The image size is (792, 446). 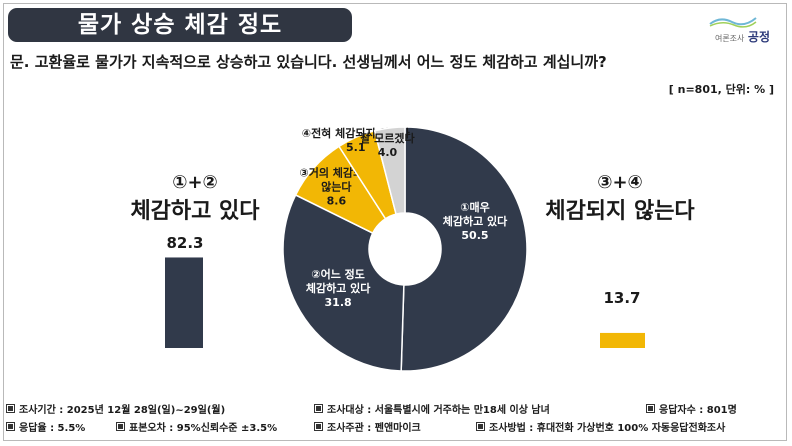 I want to click on slice-value-label-5: 4.0, so click(x=388, y=152).